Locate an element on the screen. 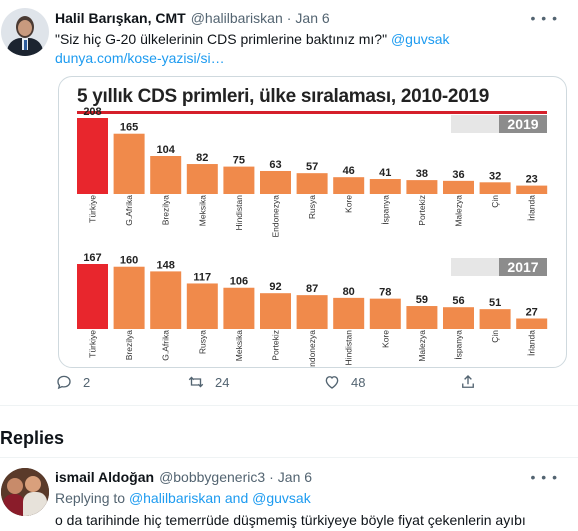 The width and height of the screenshot is (578, 531). reply-more-options-icon: • • • is located at coordinates (544, 477).